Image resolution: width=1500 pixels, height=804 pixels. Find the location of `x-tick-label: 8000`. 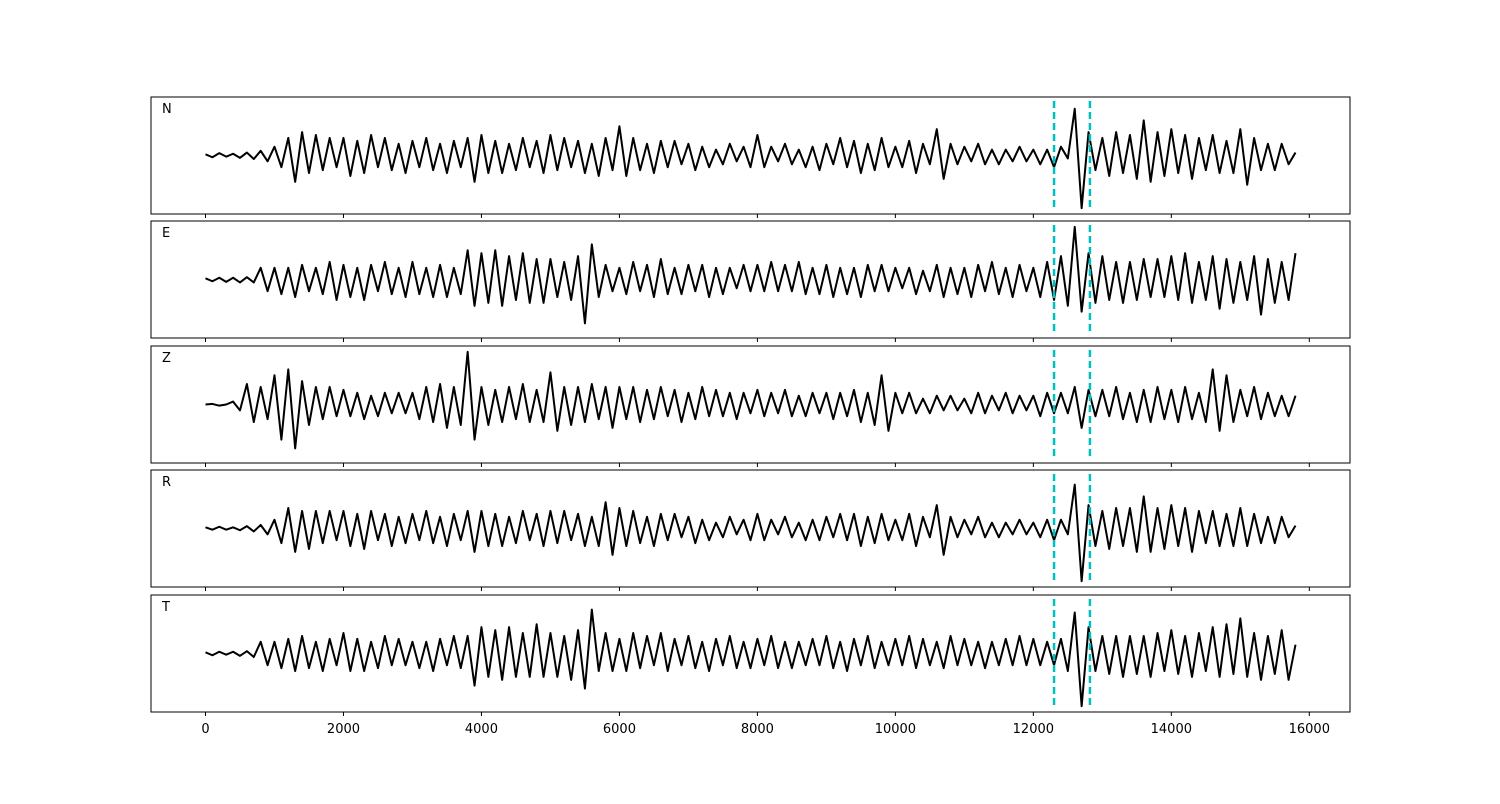

x-tick-label: 8000 is located at coordinates (757, 729).